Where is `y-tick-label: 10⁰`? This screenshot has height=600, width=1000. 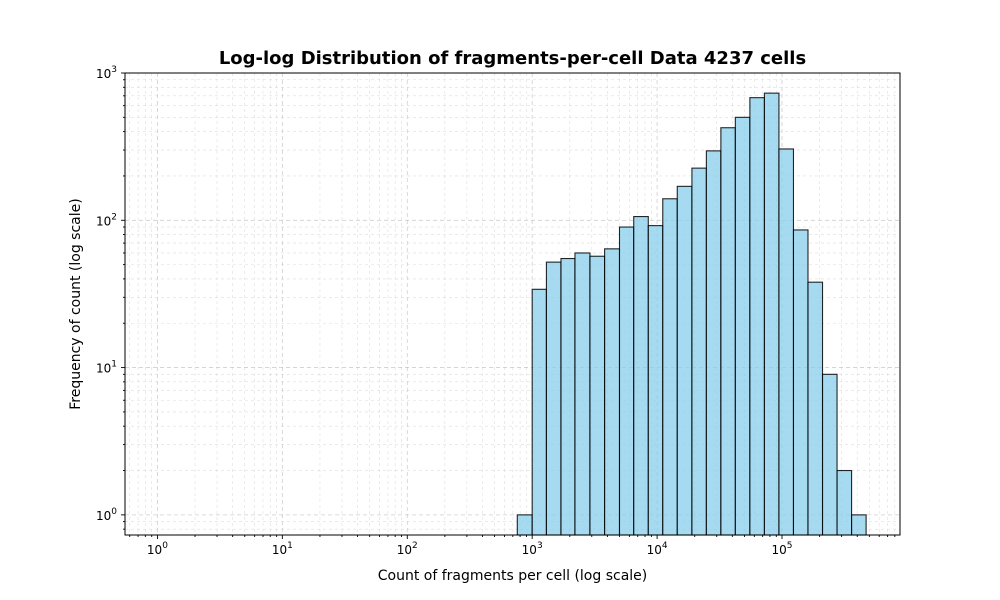 y-tick-label: 10⁰ is located at coordinates (106, 515).